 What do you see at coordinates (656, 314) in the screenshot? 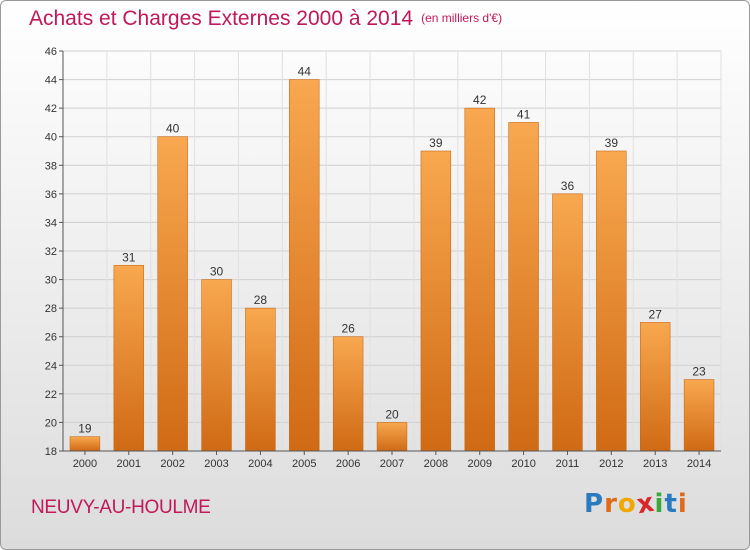
I see `data-label: 27` at bounding box center [656, 314].